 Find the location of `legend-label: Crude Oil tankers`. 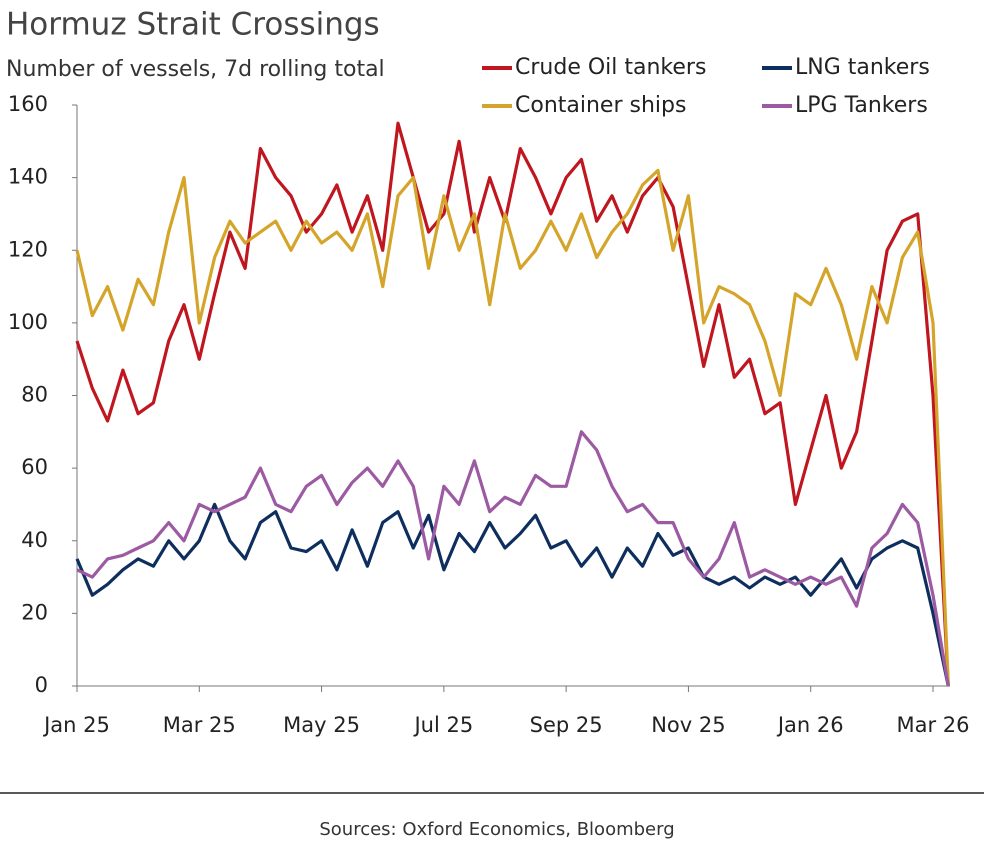

legend-label: Crude Oil tankers is located at coordinates (610, 67).